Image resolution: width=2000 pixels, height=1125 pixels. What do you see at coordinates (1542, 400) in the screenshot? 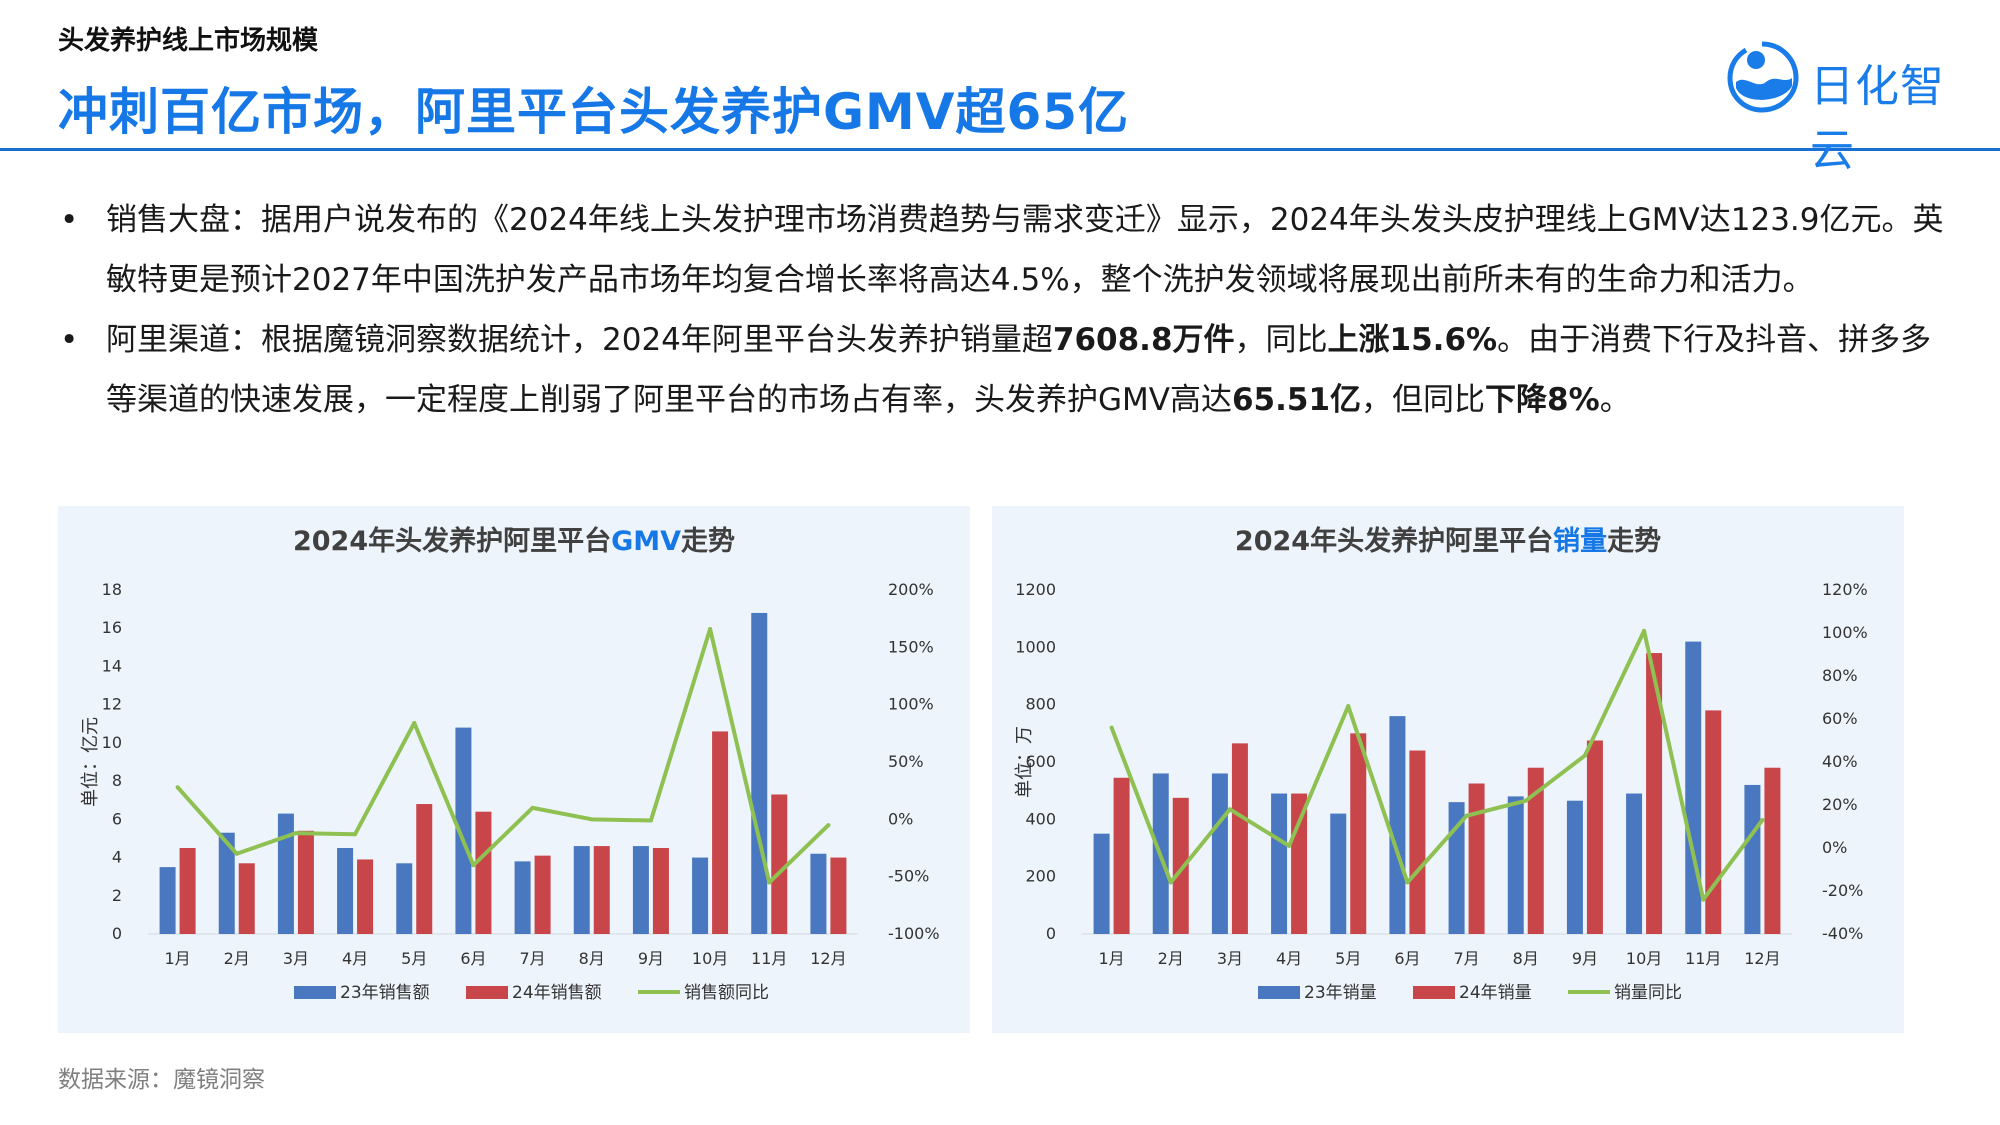
I see `bullet-highlight: 下降8%` at bounding box center [1542, 400].